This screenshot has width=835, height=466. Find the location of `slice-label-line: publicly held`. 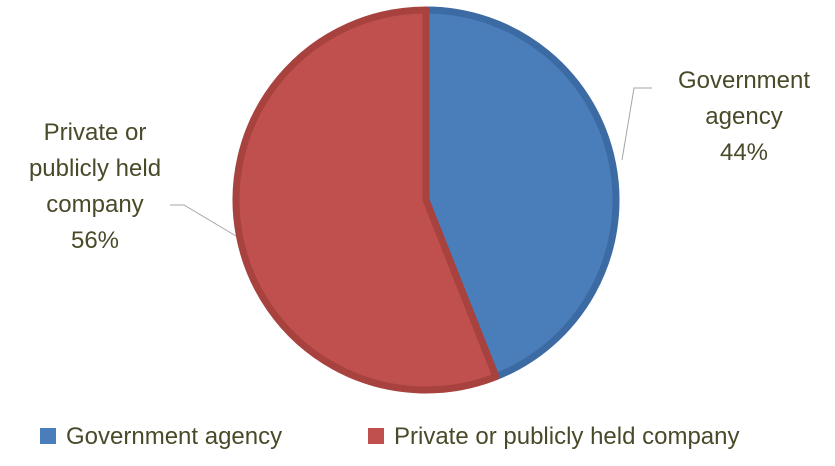

slice-label-line: publicly held is located at coordinates (95, 168).